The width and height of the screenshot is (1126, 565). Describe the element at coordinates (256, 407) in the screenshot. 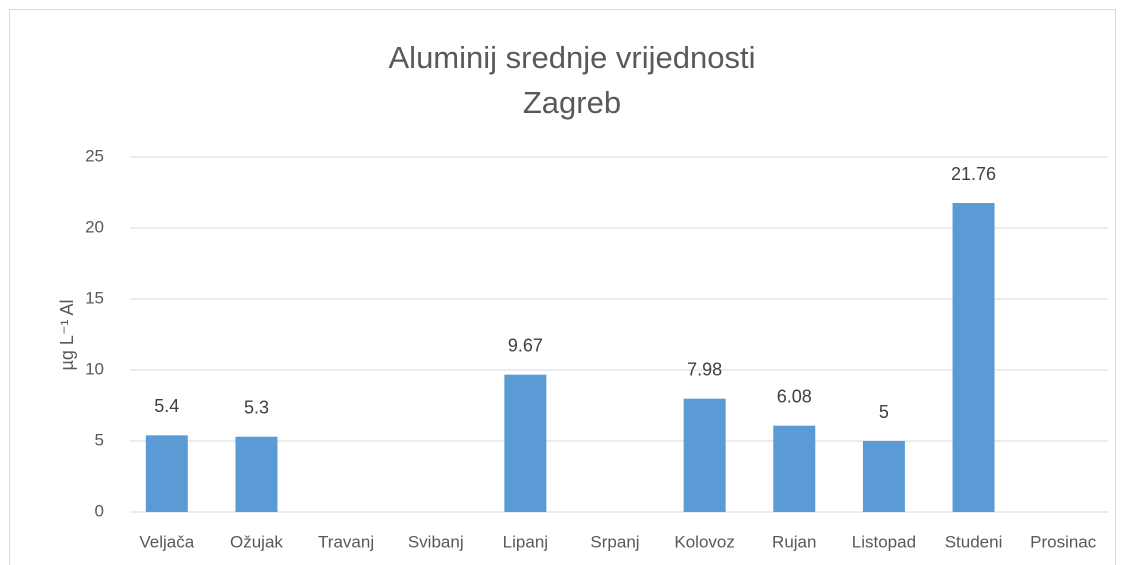

I see `data-label: 5.3` at that location.